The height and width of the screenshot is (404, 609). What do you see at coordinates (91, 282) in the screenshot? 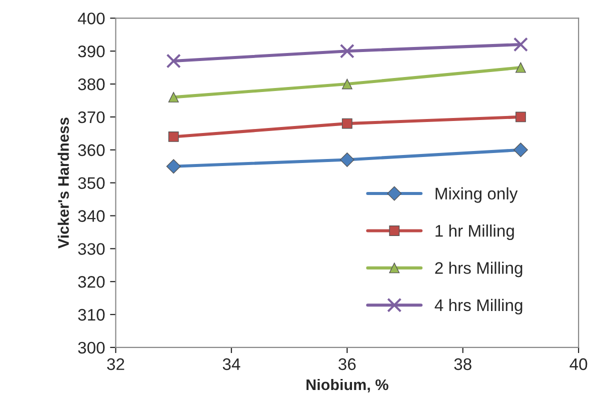
I see `y-tick-label: 320` at bounding box center [91, 282].